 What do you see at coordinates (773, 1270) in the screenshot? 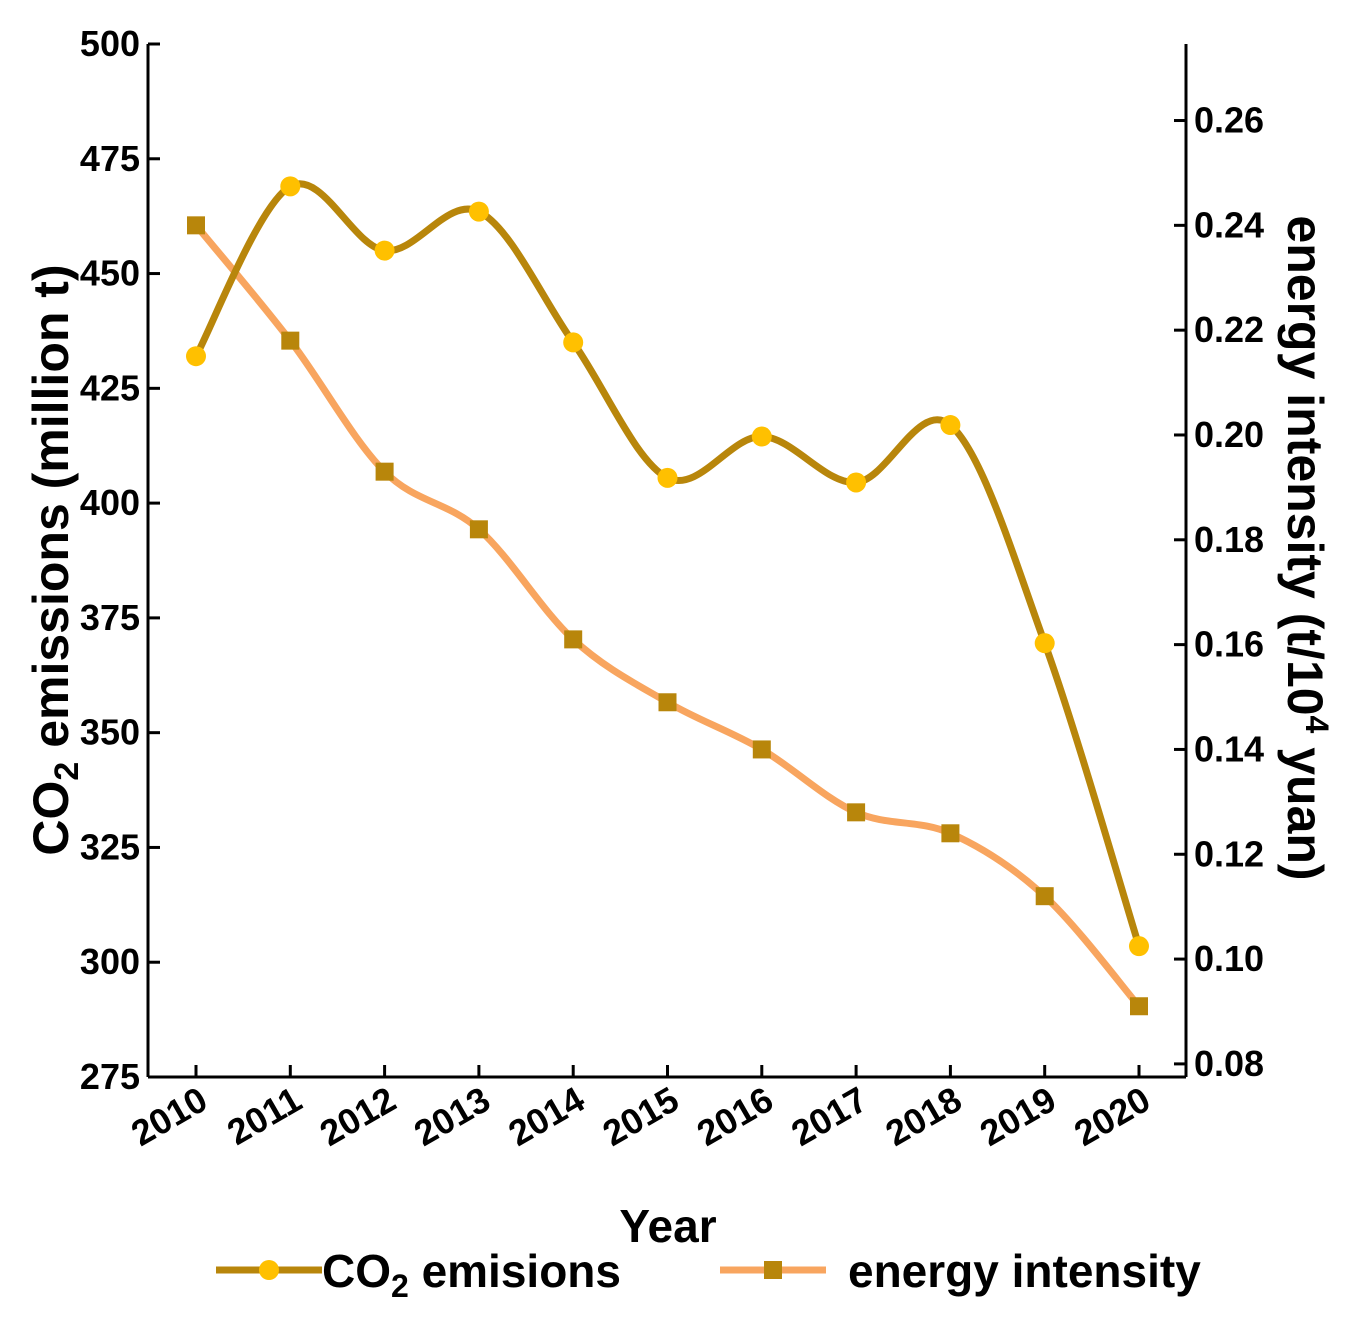
I see `energy-intensity-legend-marker` at bounding box center [773, 1270].